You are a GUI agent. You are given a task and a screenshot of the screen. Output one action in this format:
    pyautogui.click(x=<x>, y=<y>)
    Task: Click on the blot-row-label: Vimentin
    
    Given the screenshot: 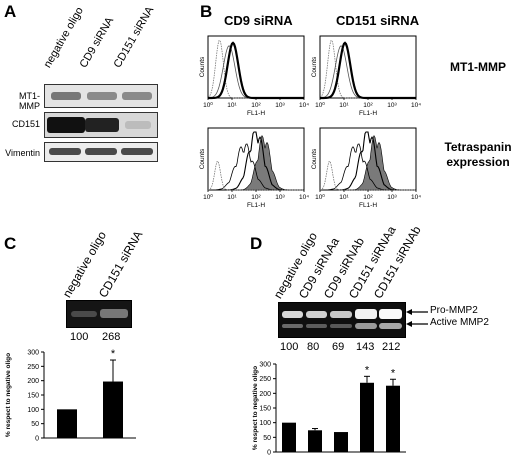 What is the action you would take?
    pyautogui.click(x=22, y=153)
    